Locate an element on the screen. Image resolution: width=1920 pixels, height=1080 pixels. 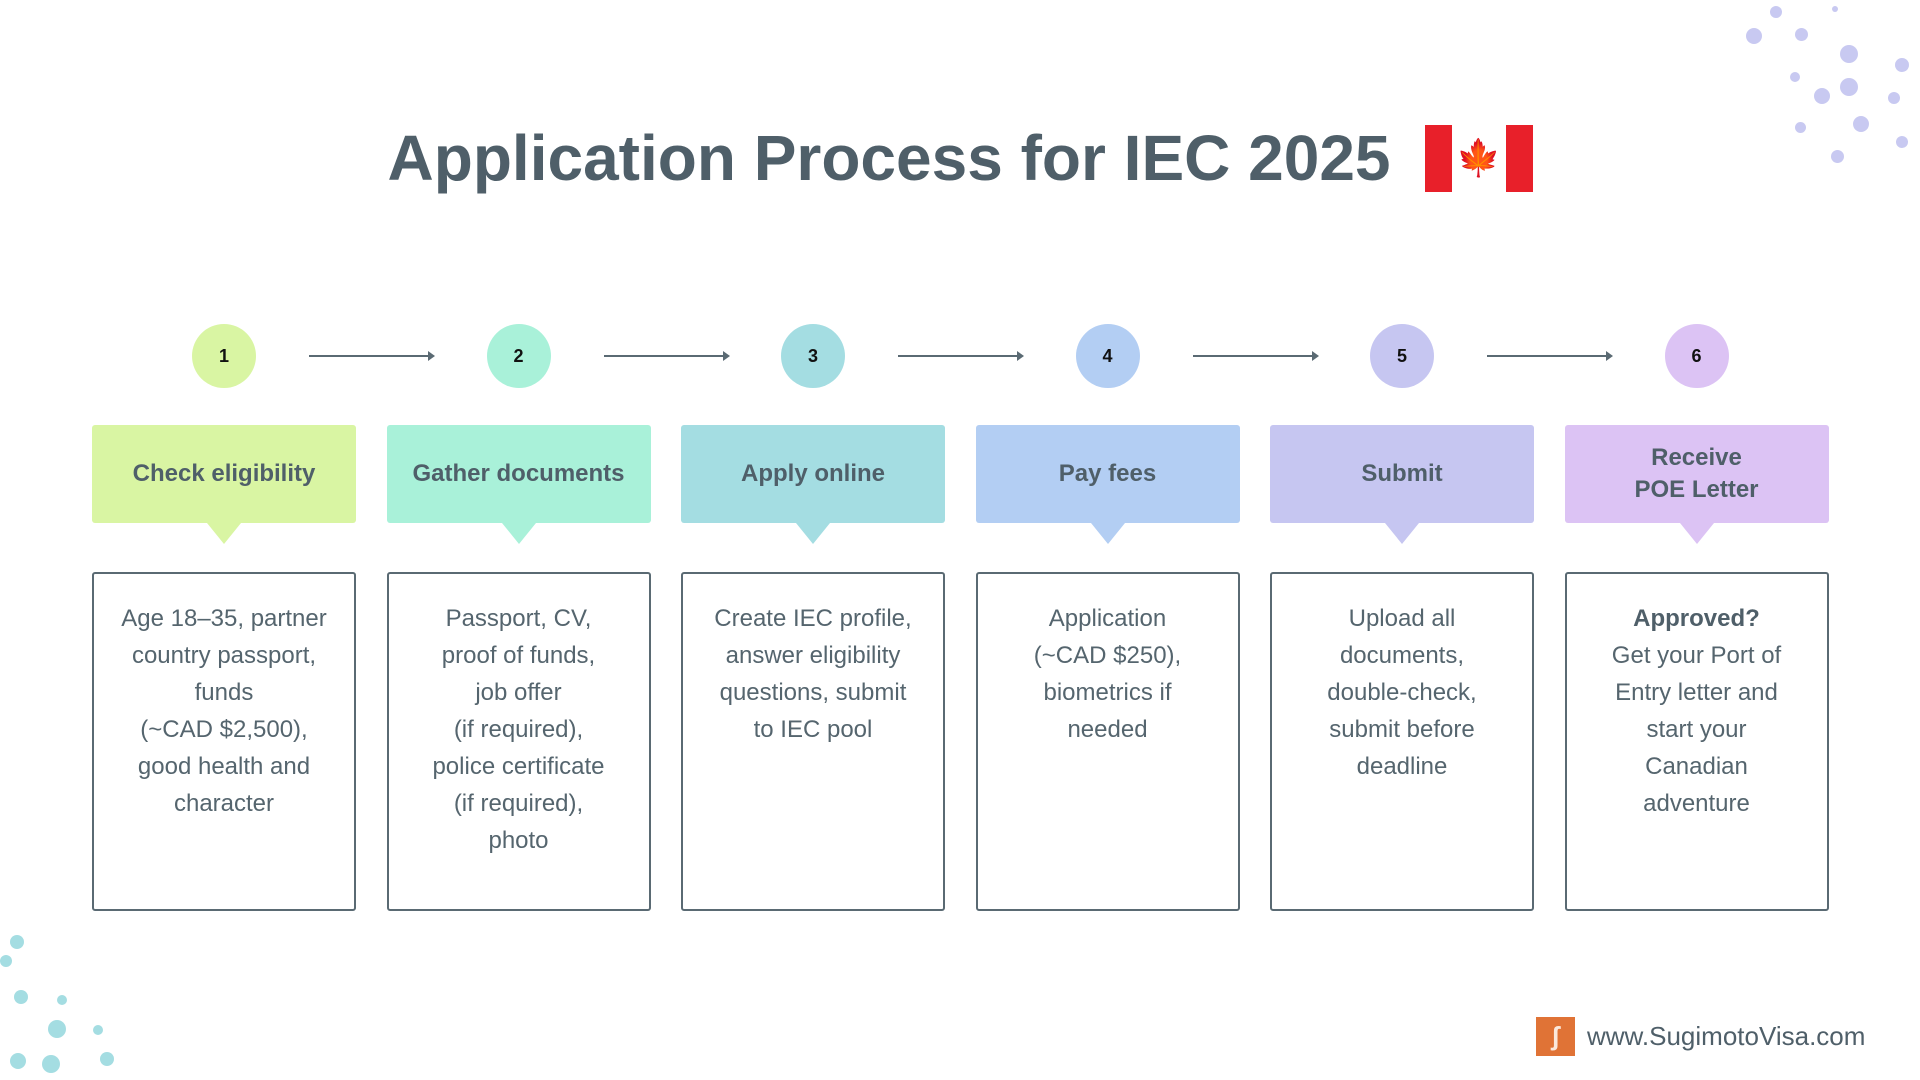
step-title: Submit is located at coordinates (1402, 474).